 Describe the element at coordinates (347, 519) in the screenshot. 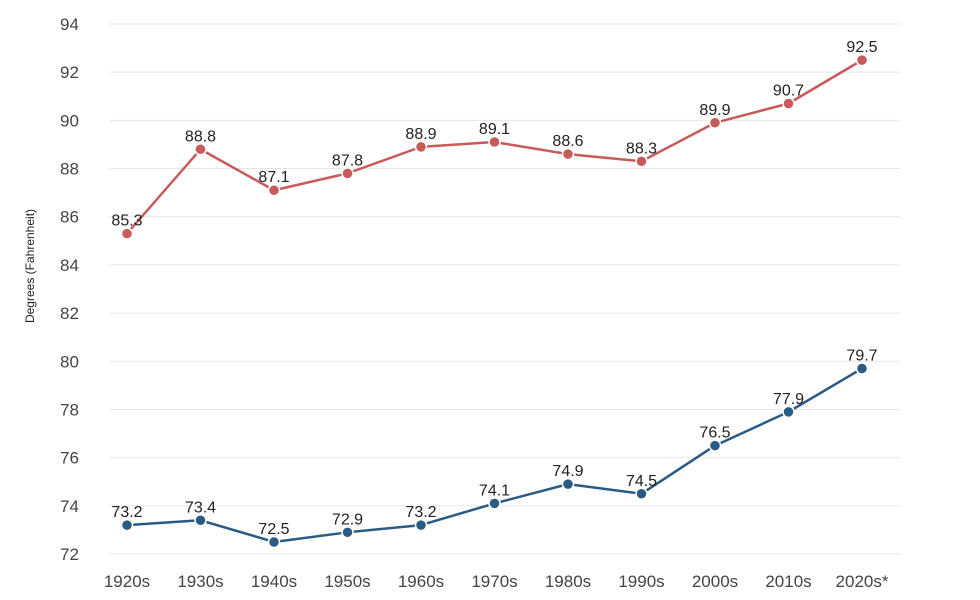

I see `data-label: 72.9` at that location.